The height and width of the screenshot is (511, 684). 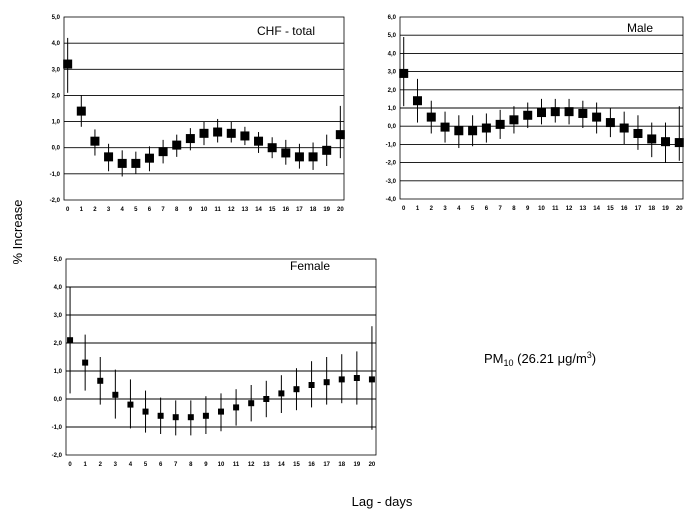 What do you see at coordinates (161, 465) in the screenshot?
I see `x-tick-label: 6` at bounding box center [161, 465].